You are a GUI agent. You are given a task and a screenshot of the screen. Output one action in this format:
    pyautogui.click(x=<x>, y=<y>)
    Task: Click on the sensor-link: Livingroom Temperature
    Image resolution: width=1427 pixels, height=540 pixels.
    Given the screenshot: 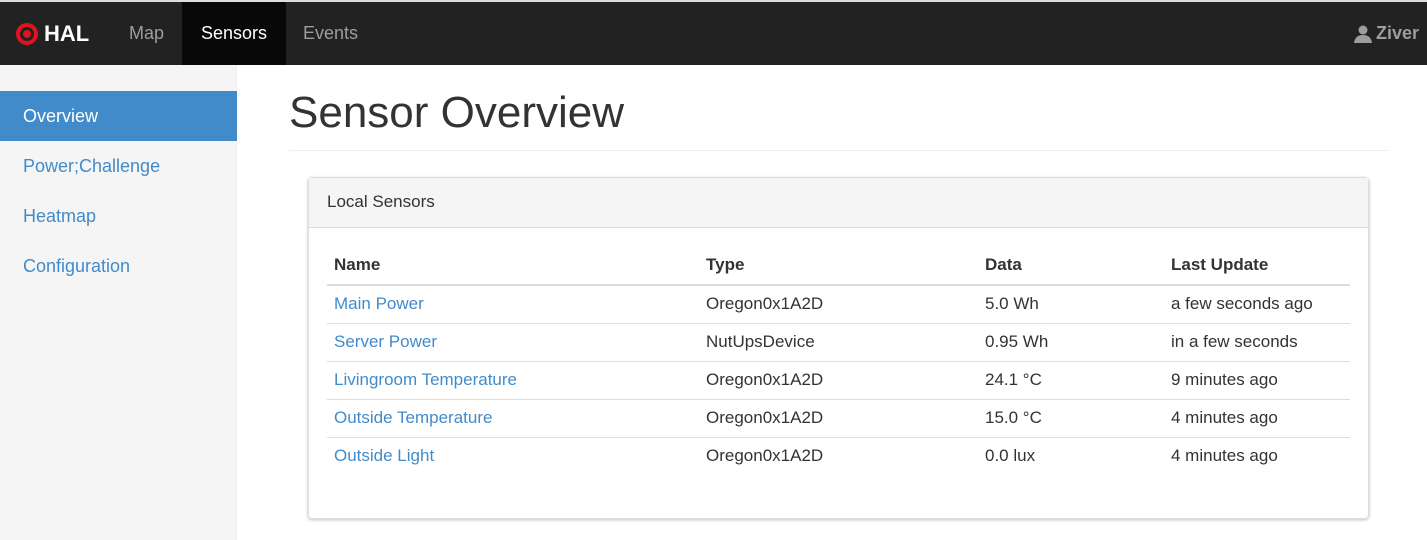 What is the action you would take?
    pyautogui.click(x=425, y=379)
    